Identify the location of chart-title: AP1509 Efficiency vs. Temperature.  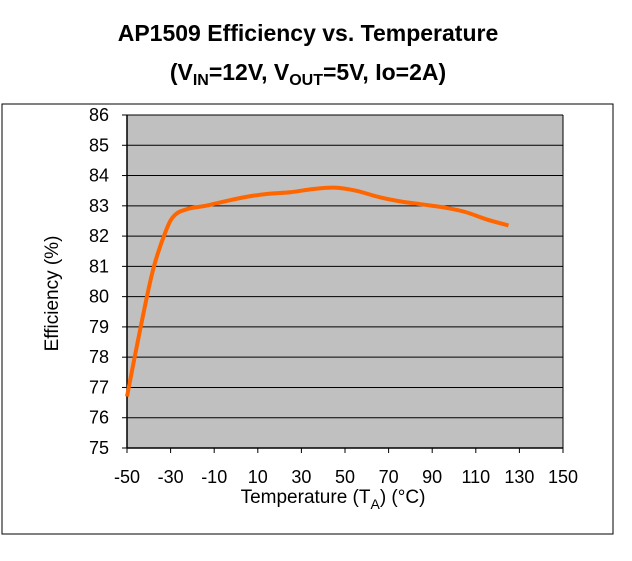
(308, 33).